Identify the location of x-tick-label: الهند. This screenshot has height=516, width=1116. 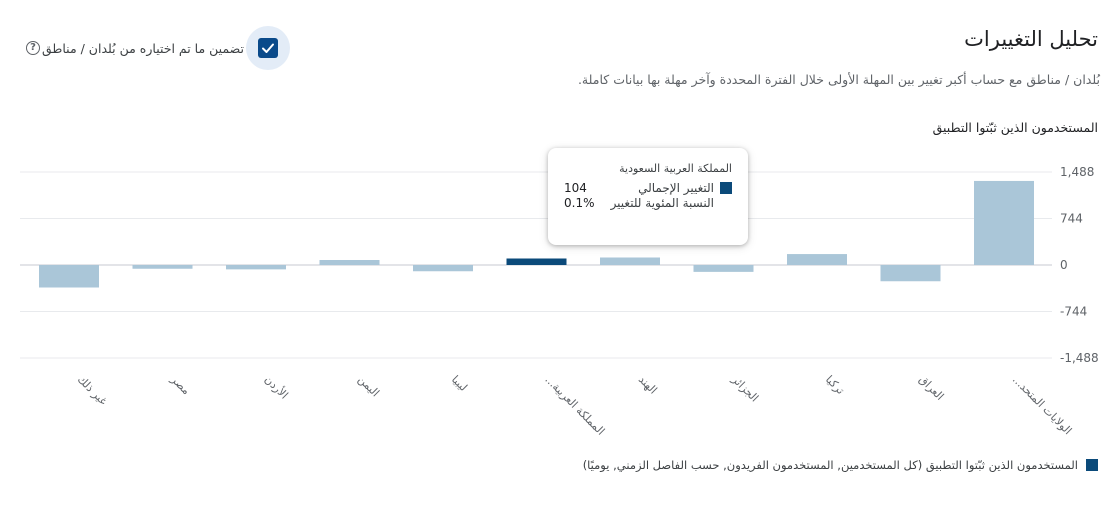
(648, 385).